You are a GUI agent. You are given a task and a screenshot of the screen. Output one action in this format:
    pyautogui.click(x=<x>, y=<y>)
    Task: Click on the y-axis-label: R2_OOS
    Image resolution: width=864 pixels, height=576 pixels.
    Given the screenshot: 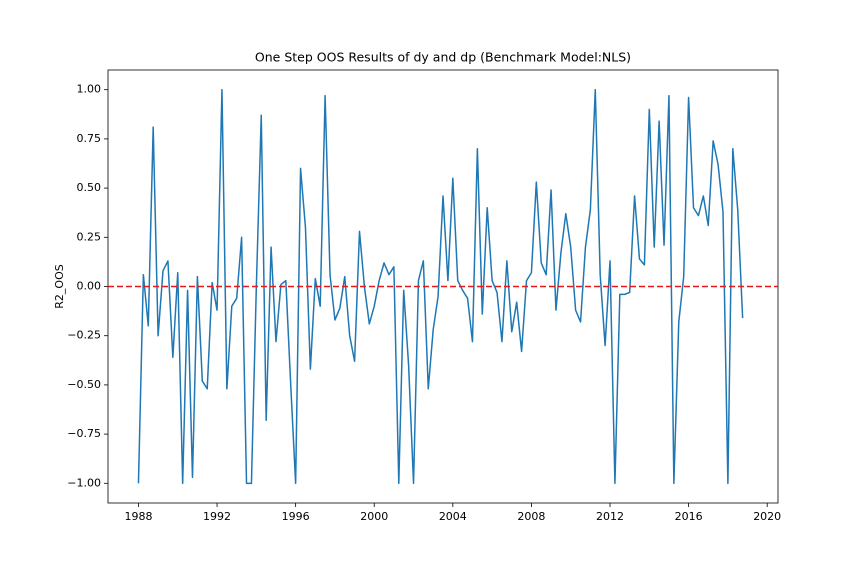 What is the action you would take?
    pyautogui.click(x=59, y=286)
    